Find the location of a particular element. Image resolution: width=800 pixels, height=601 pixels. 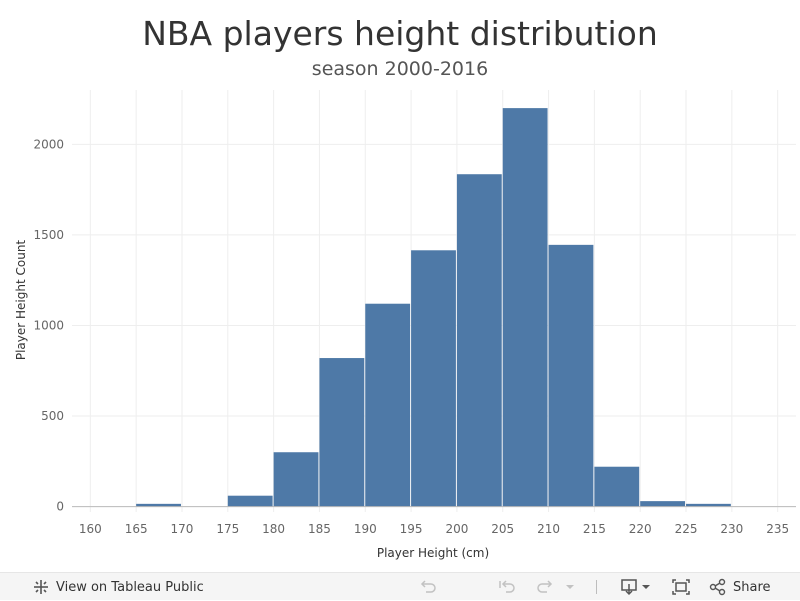

x-tick-label: 160 is located at coordinates (90, 529).